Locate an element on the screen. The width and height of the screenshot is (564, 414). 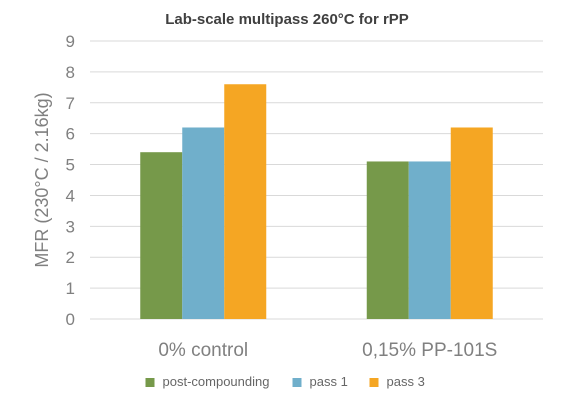
category-labels: 0% control 0,15% PP-101S is located at coordinates (327, 350).